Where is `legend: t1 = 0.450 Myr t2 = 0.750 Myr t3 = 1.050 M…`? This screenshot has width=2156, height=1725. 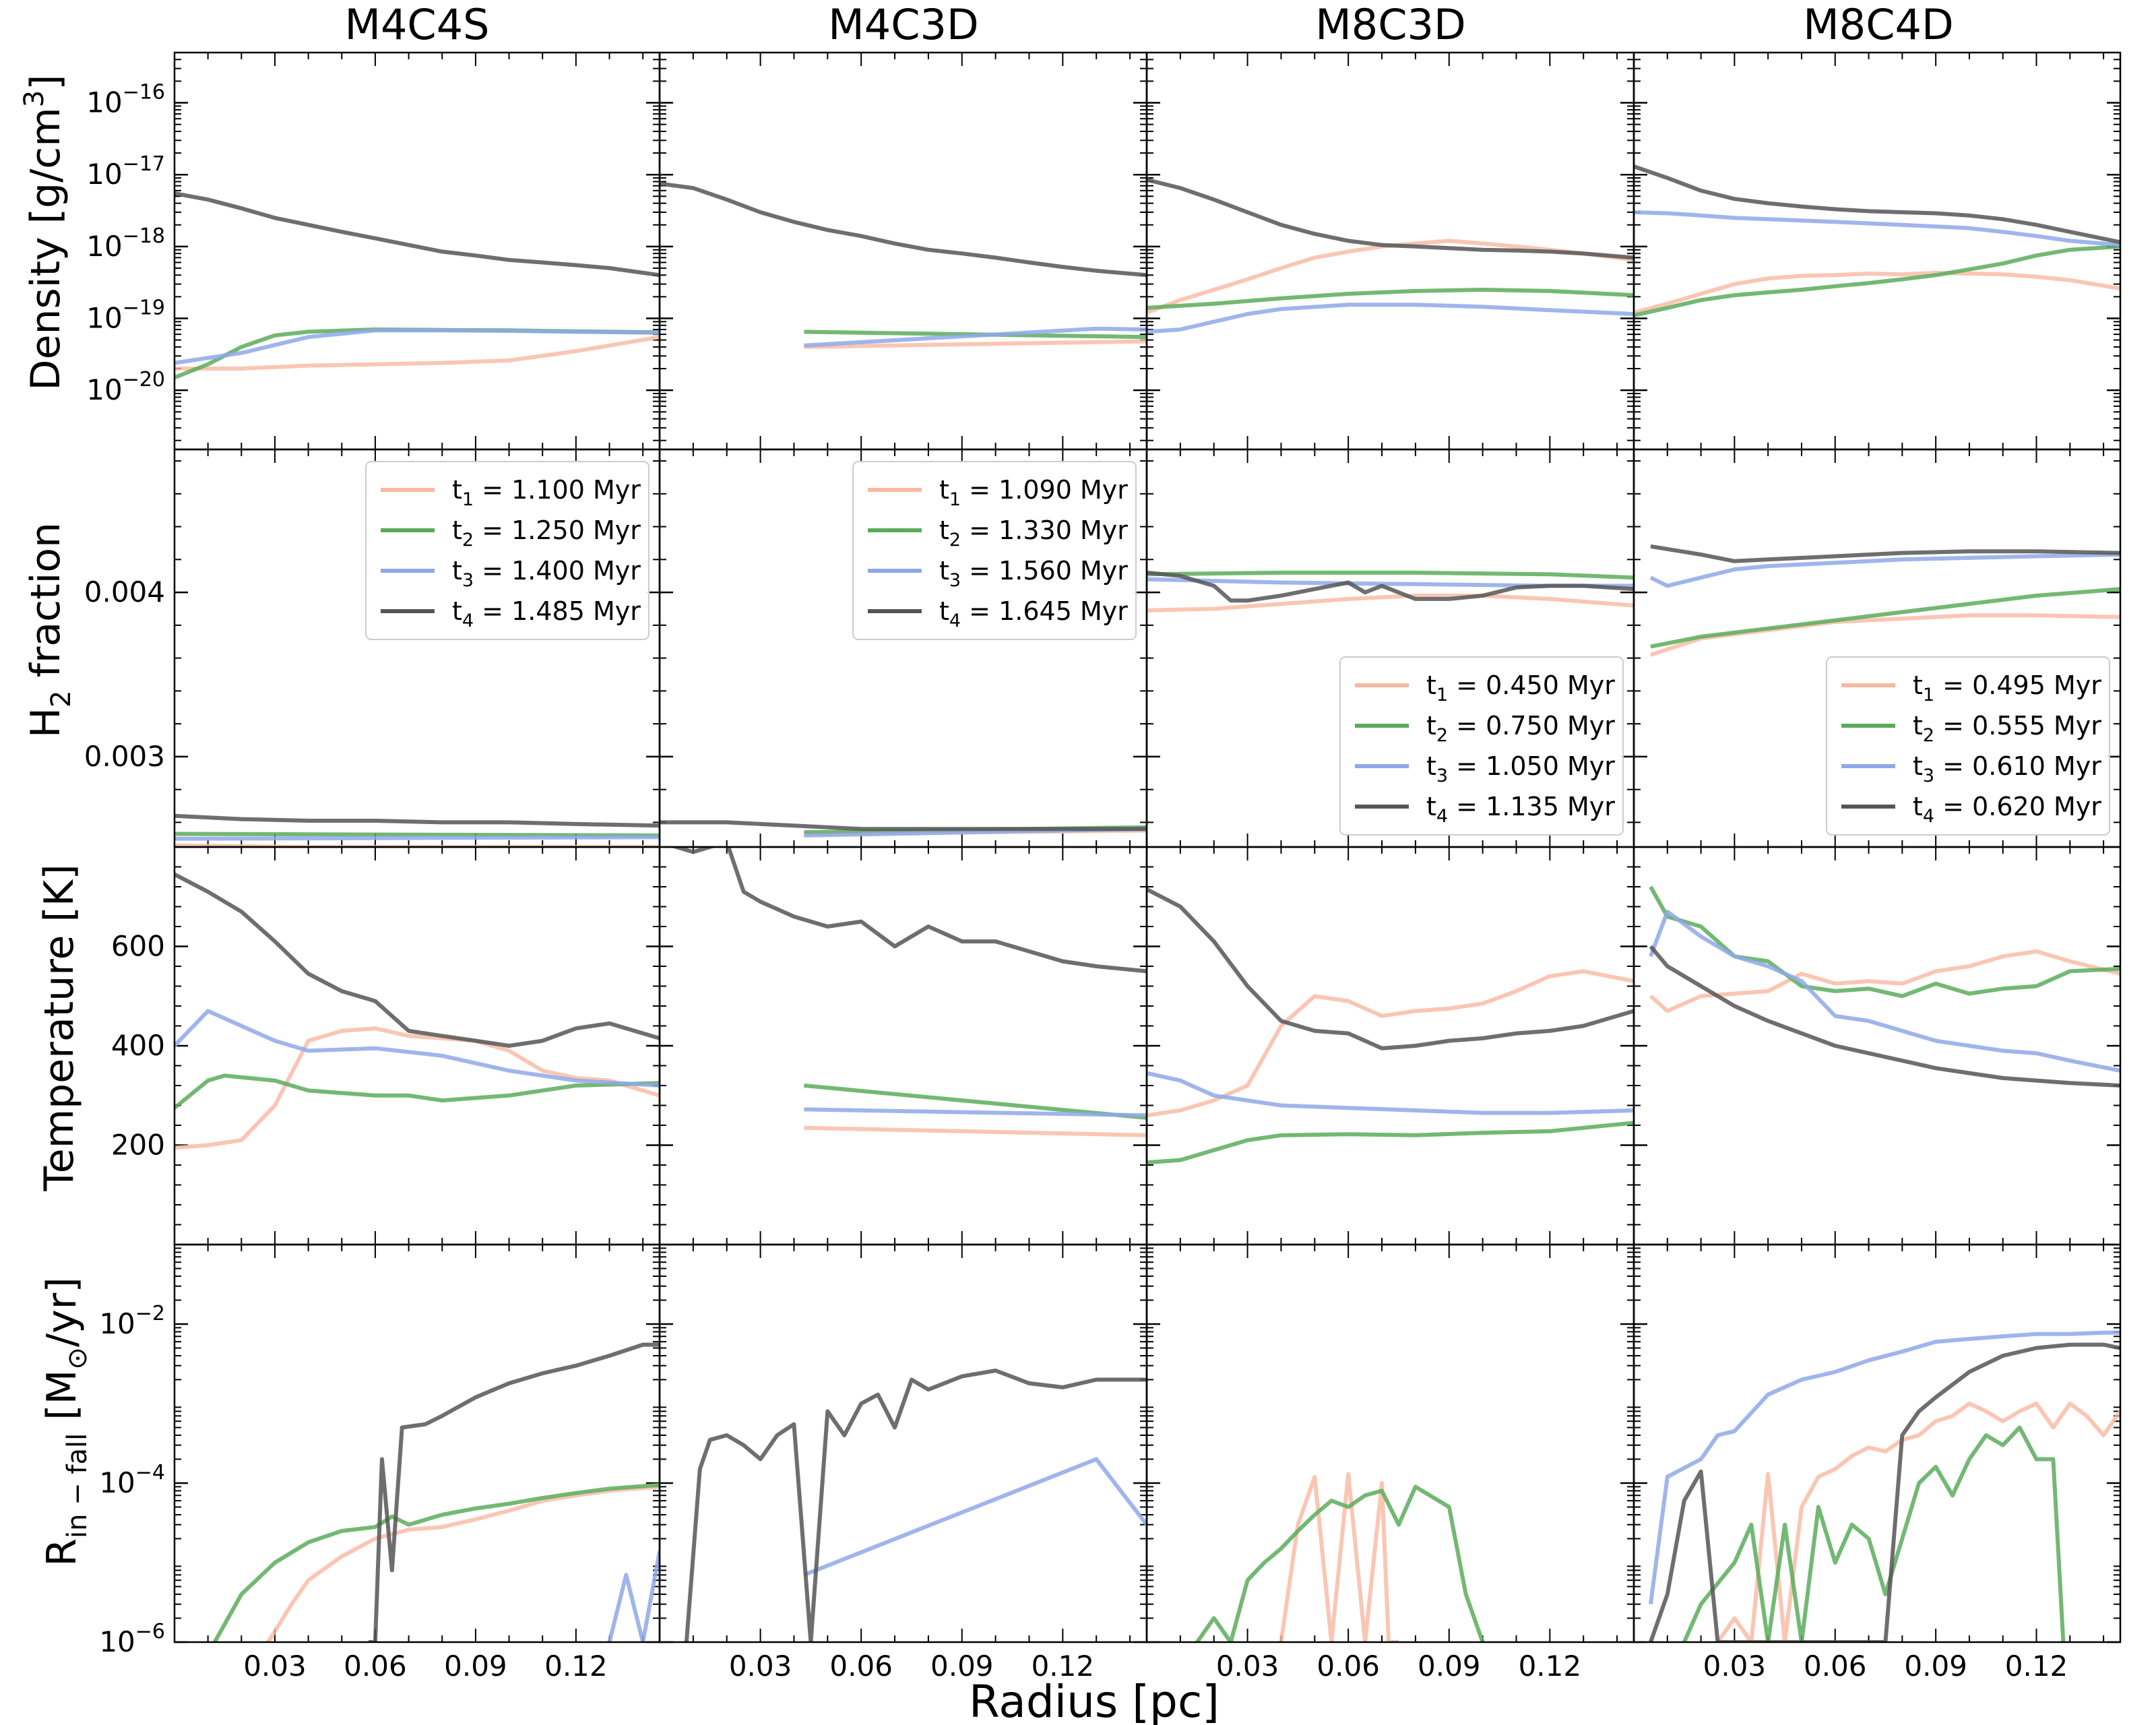
legend: t1 = 0.450 Myr t2 = 0.750 Myr t3 = 1.050 M… is located at coordinates (1481, 746).